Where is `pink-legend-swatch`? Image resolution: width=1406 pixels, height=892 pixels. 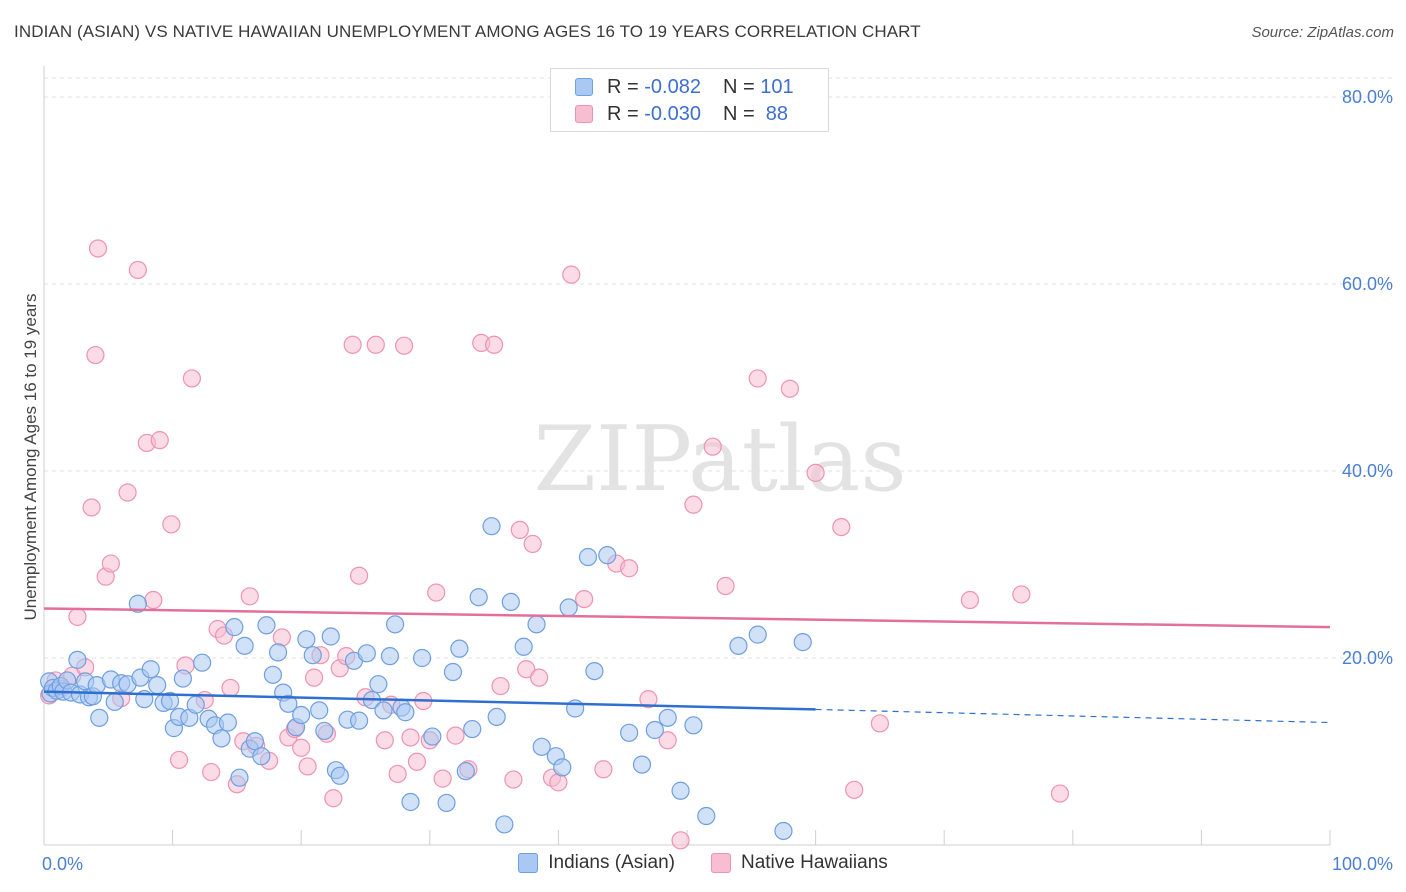
pink-legend-swatch is located at coordinates (720, 863).